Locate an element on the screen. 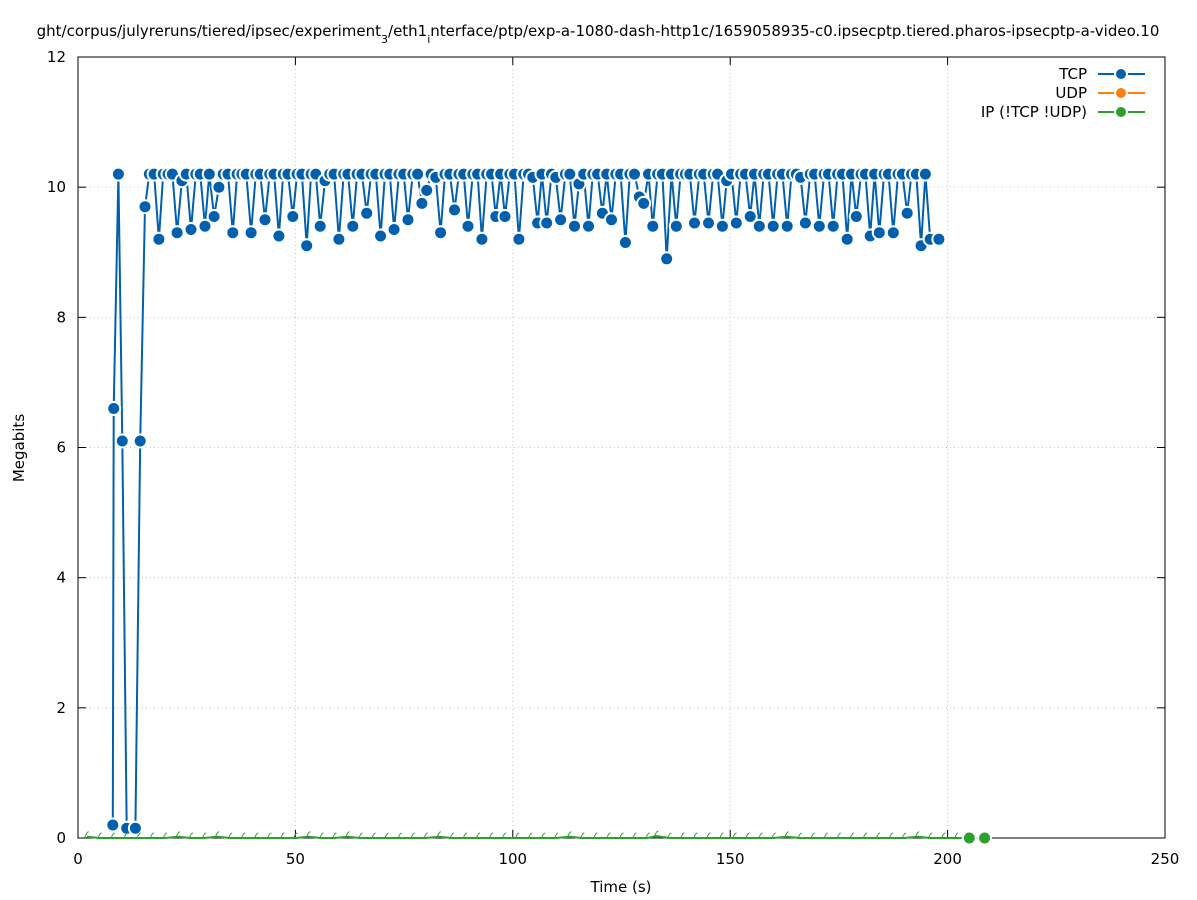 This screenshot has height=900, width=1197. x-tick-label: 100 is located at coordinates (512, 859).